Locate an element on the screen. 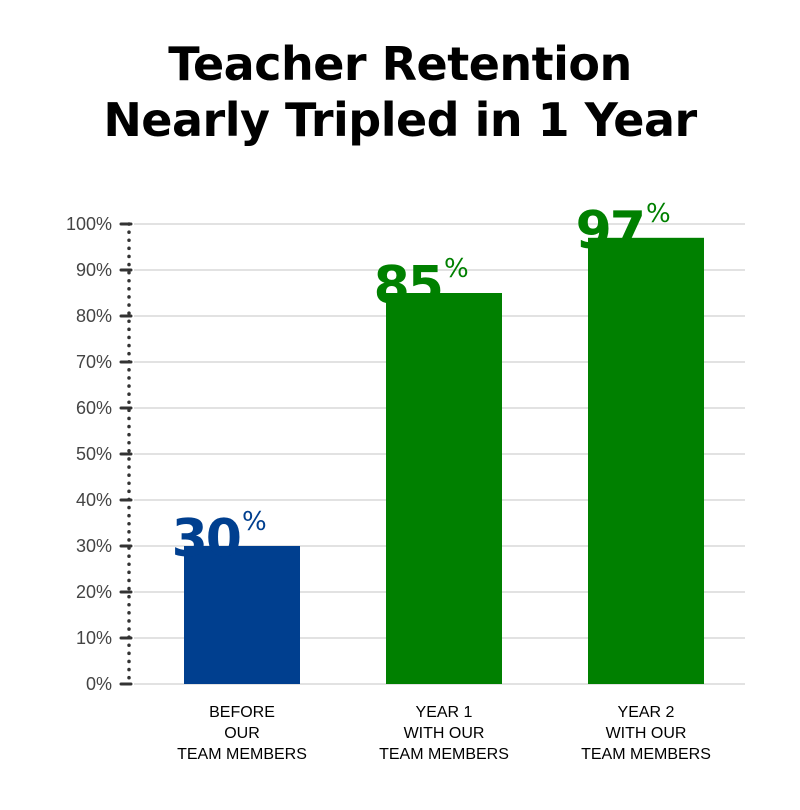 This screenshot has width=800, height=810. x-category-label: YEAR 1 WITH OUR TEAM MEMBERS is located at coordinates (444, 733).